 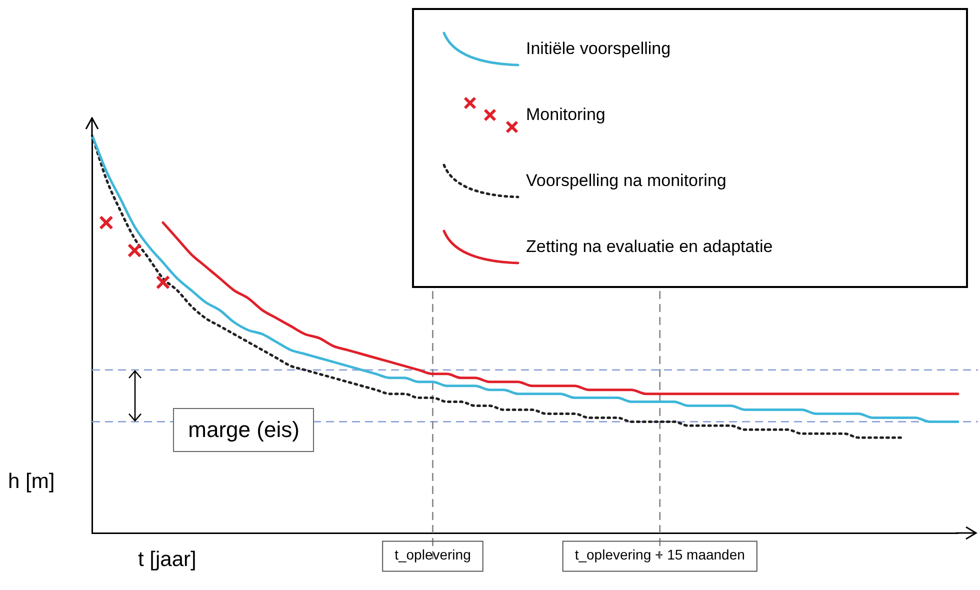 I want to click on legend-label: Monitoring, so click(x=566, y=115).